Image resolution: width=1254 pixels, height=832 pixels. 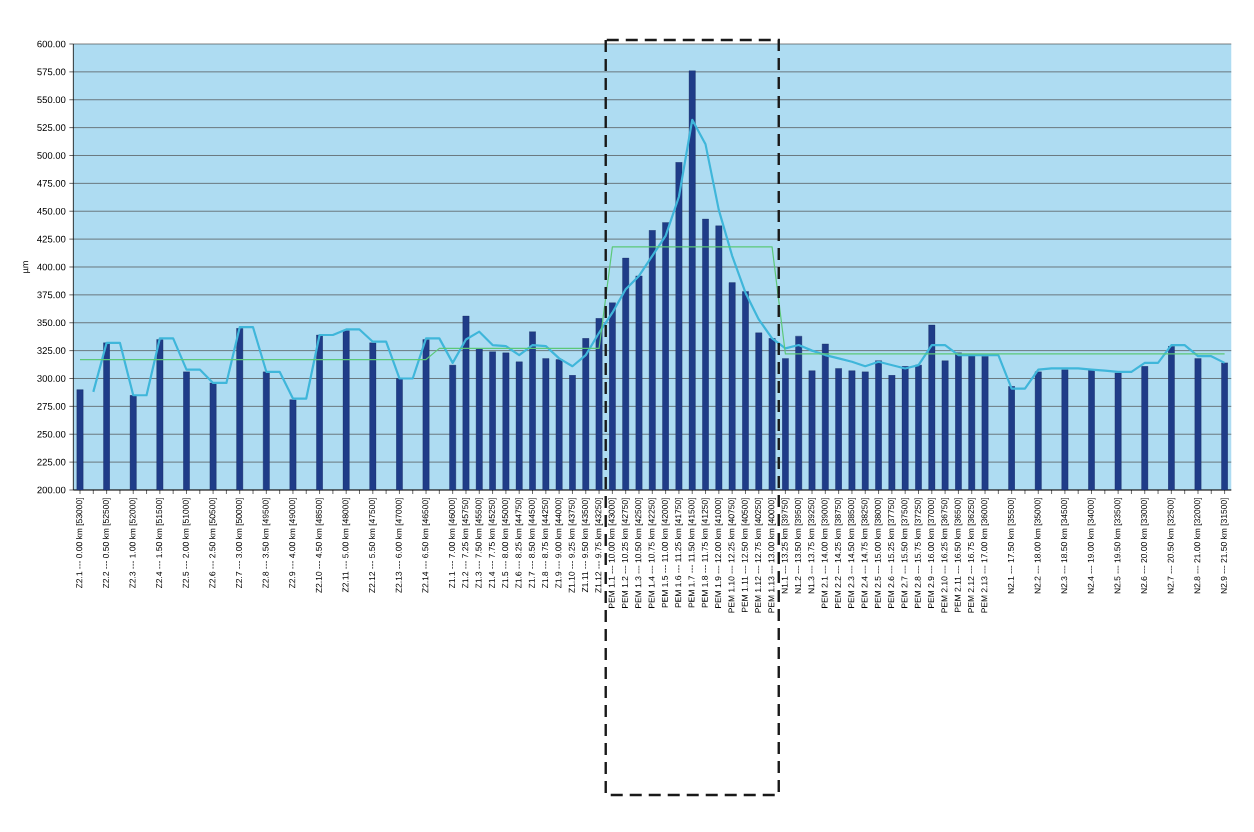 I want to click on x-tick-label: Z1.10 --- 9.25 km [43750], so click(x=572, y=545).